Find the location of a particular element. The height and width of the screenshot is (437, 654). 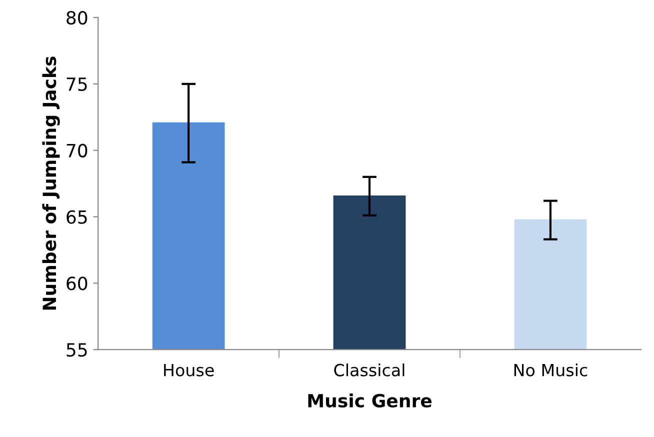

y-tick-label: 75 is located at coordinates (76, 85).